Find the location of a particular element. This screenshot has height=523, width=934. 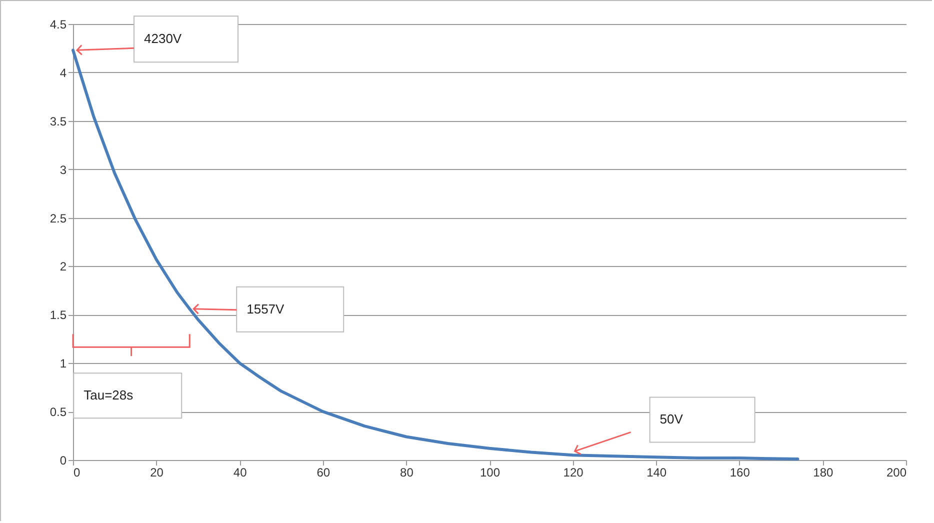

x-tick-label: 180 is located at coordinates (823, 473).